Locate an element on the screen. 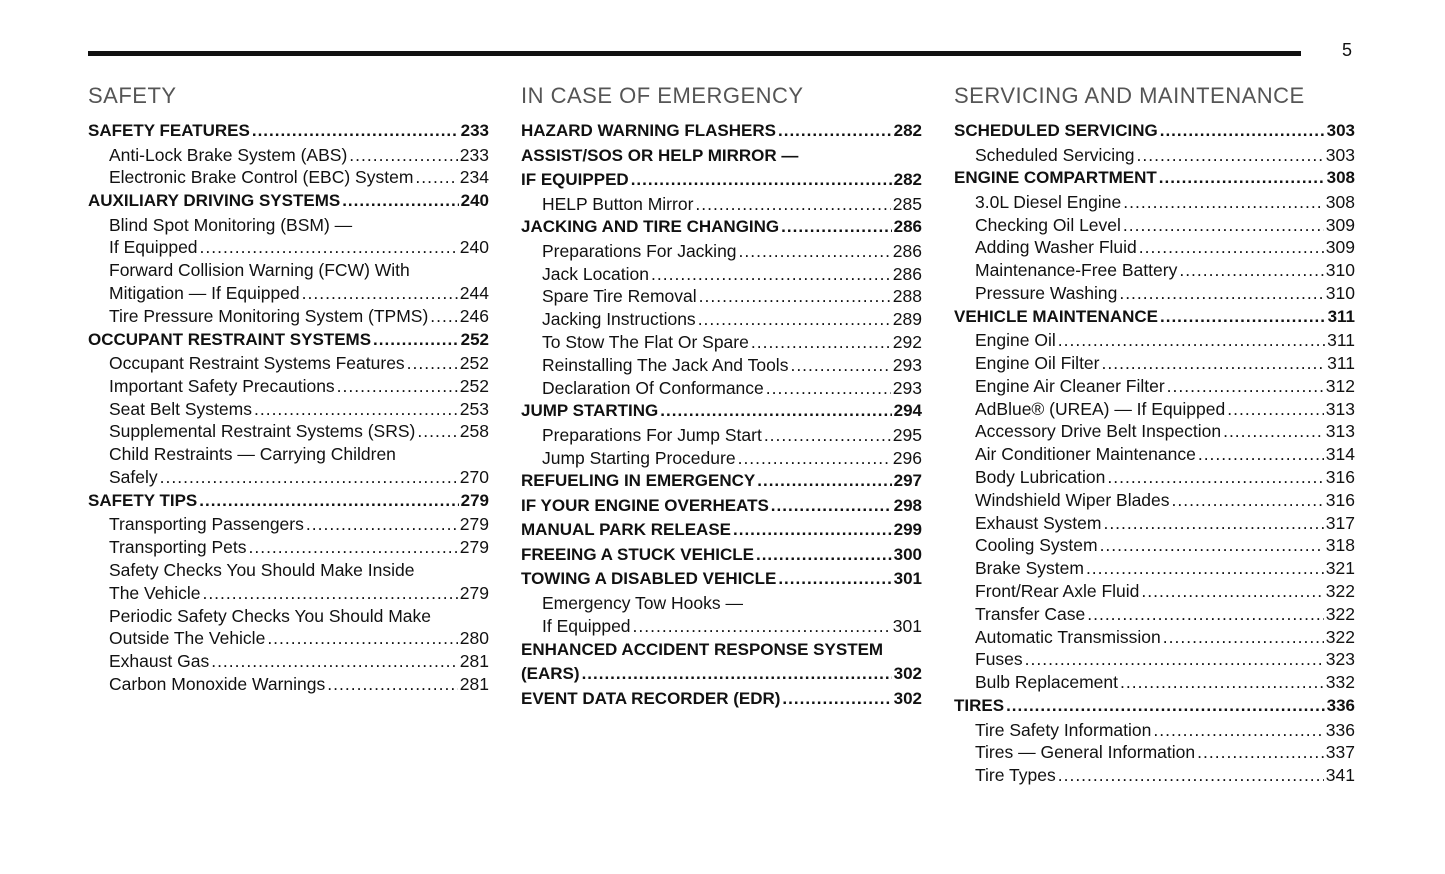  toc-entry: SCHEDULED SERVICING 303 is located at coordinates (1154, 131).